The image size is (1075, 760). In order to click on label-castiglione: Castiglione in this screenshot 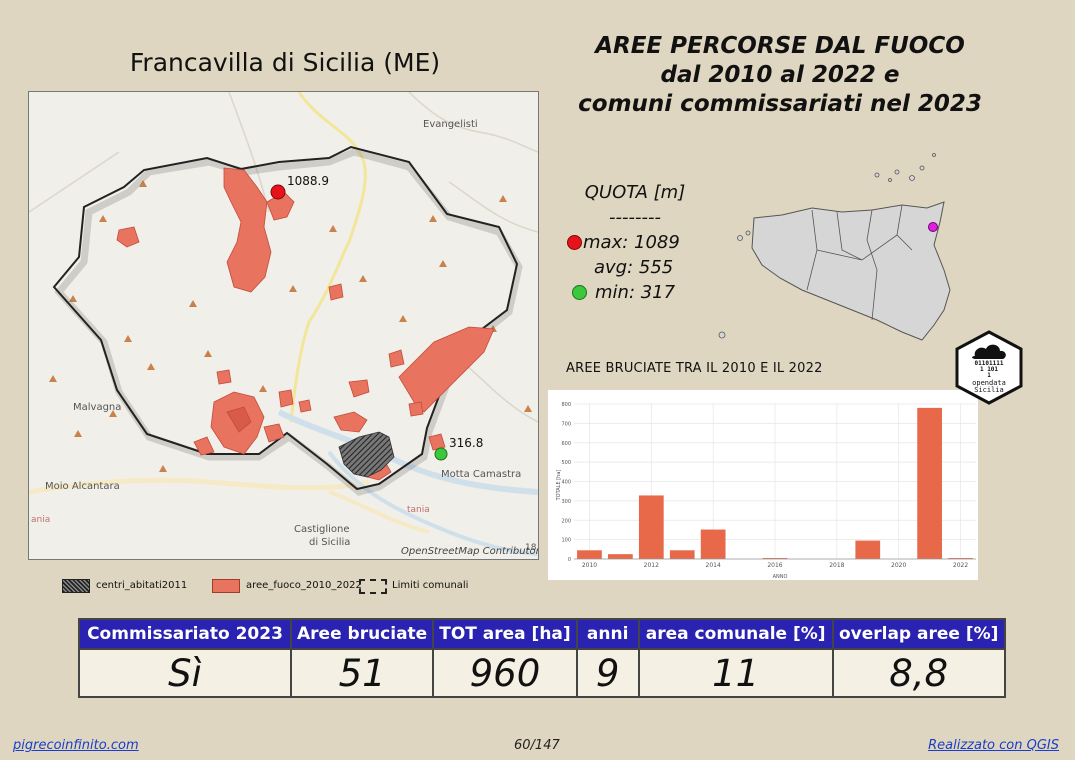, I will do `click(322, 529)`.